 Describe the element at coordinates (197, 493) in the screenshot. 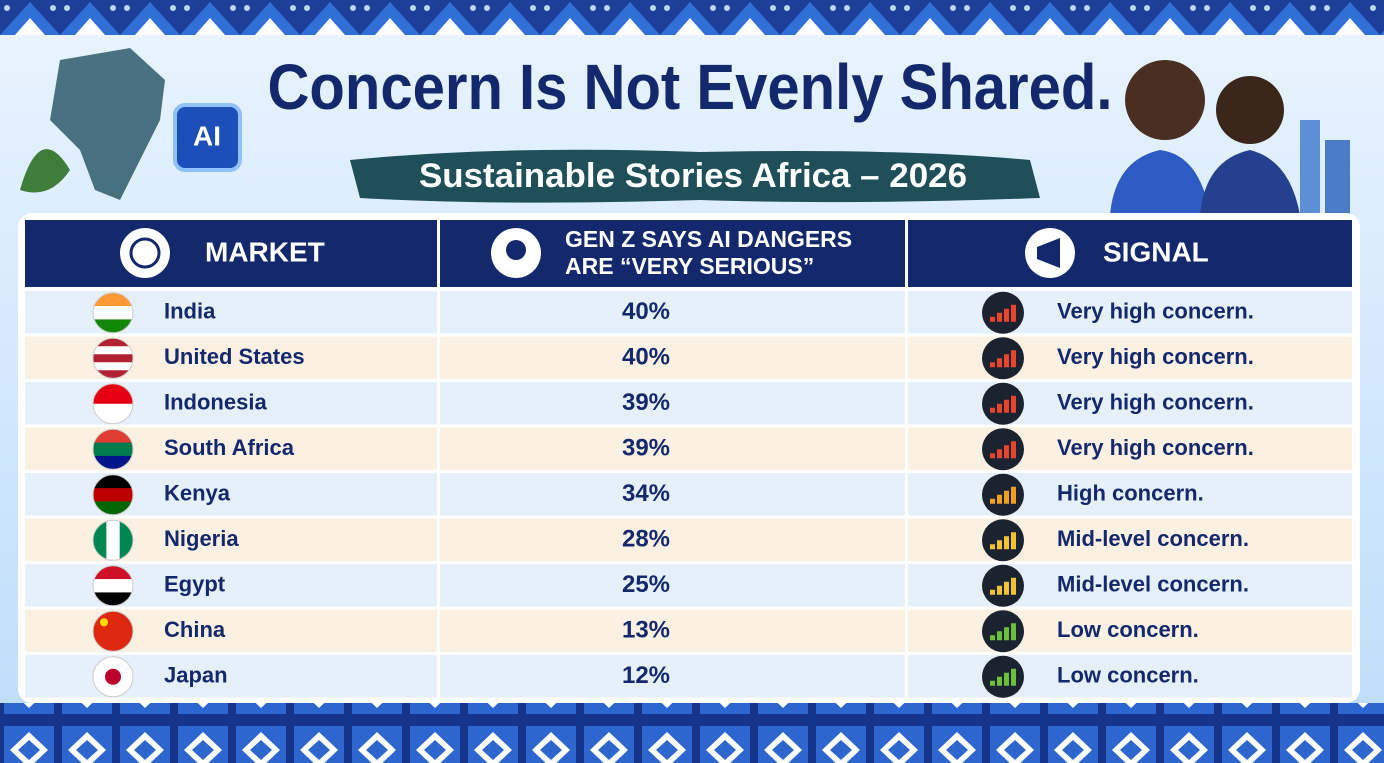

I see `market-name: Kenya` at that location.